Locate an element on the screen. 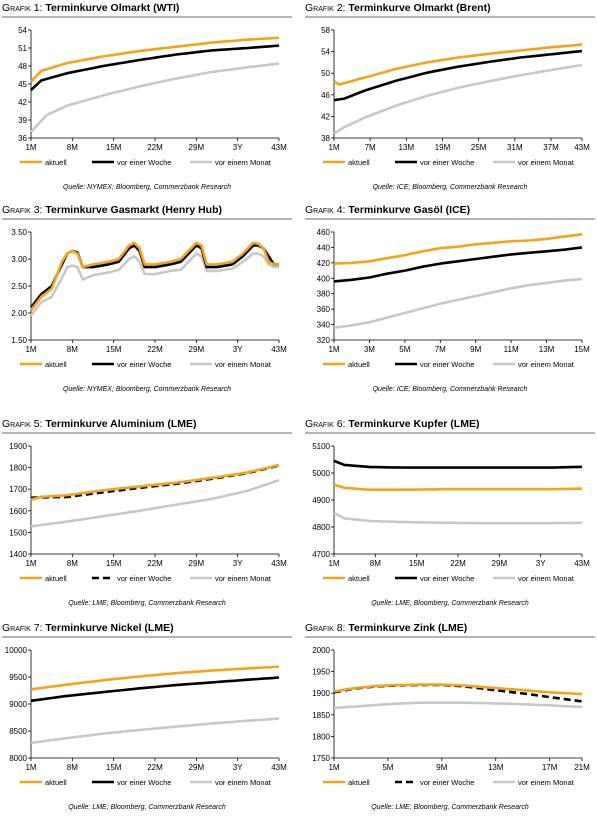 Image resolution: width=597 pixels, height=822 pixels. y-tick-label: 340 is located at coordinates (324, 325).